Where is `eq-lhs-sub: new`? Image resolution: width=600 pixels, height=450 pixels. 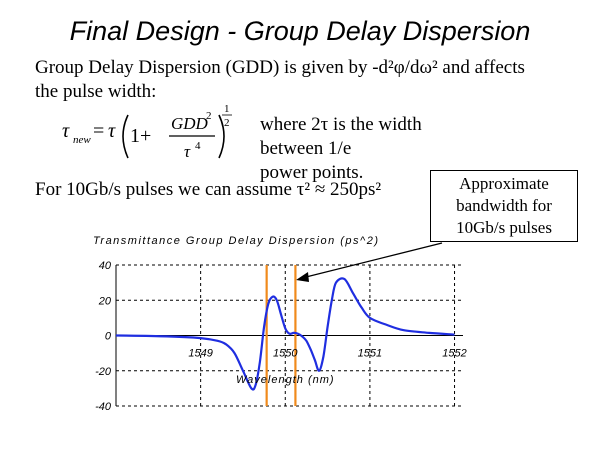 eq-lhs-sub: new is located at coordinates (82, 140).